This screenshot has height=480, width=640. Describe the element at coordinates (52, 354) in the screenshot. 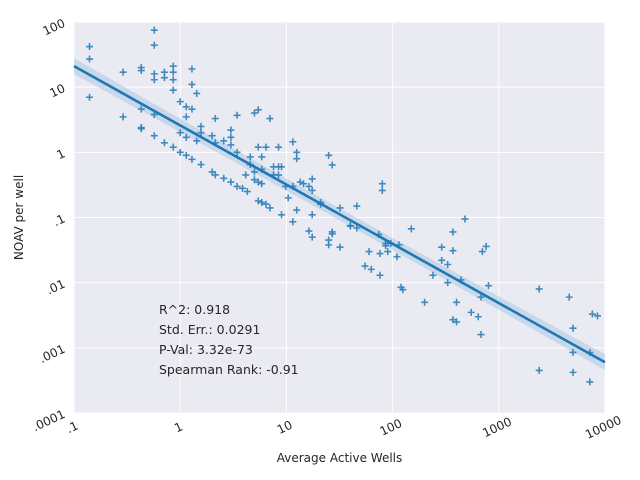

I see `y-tick-label-1: .001` at that location.